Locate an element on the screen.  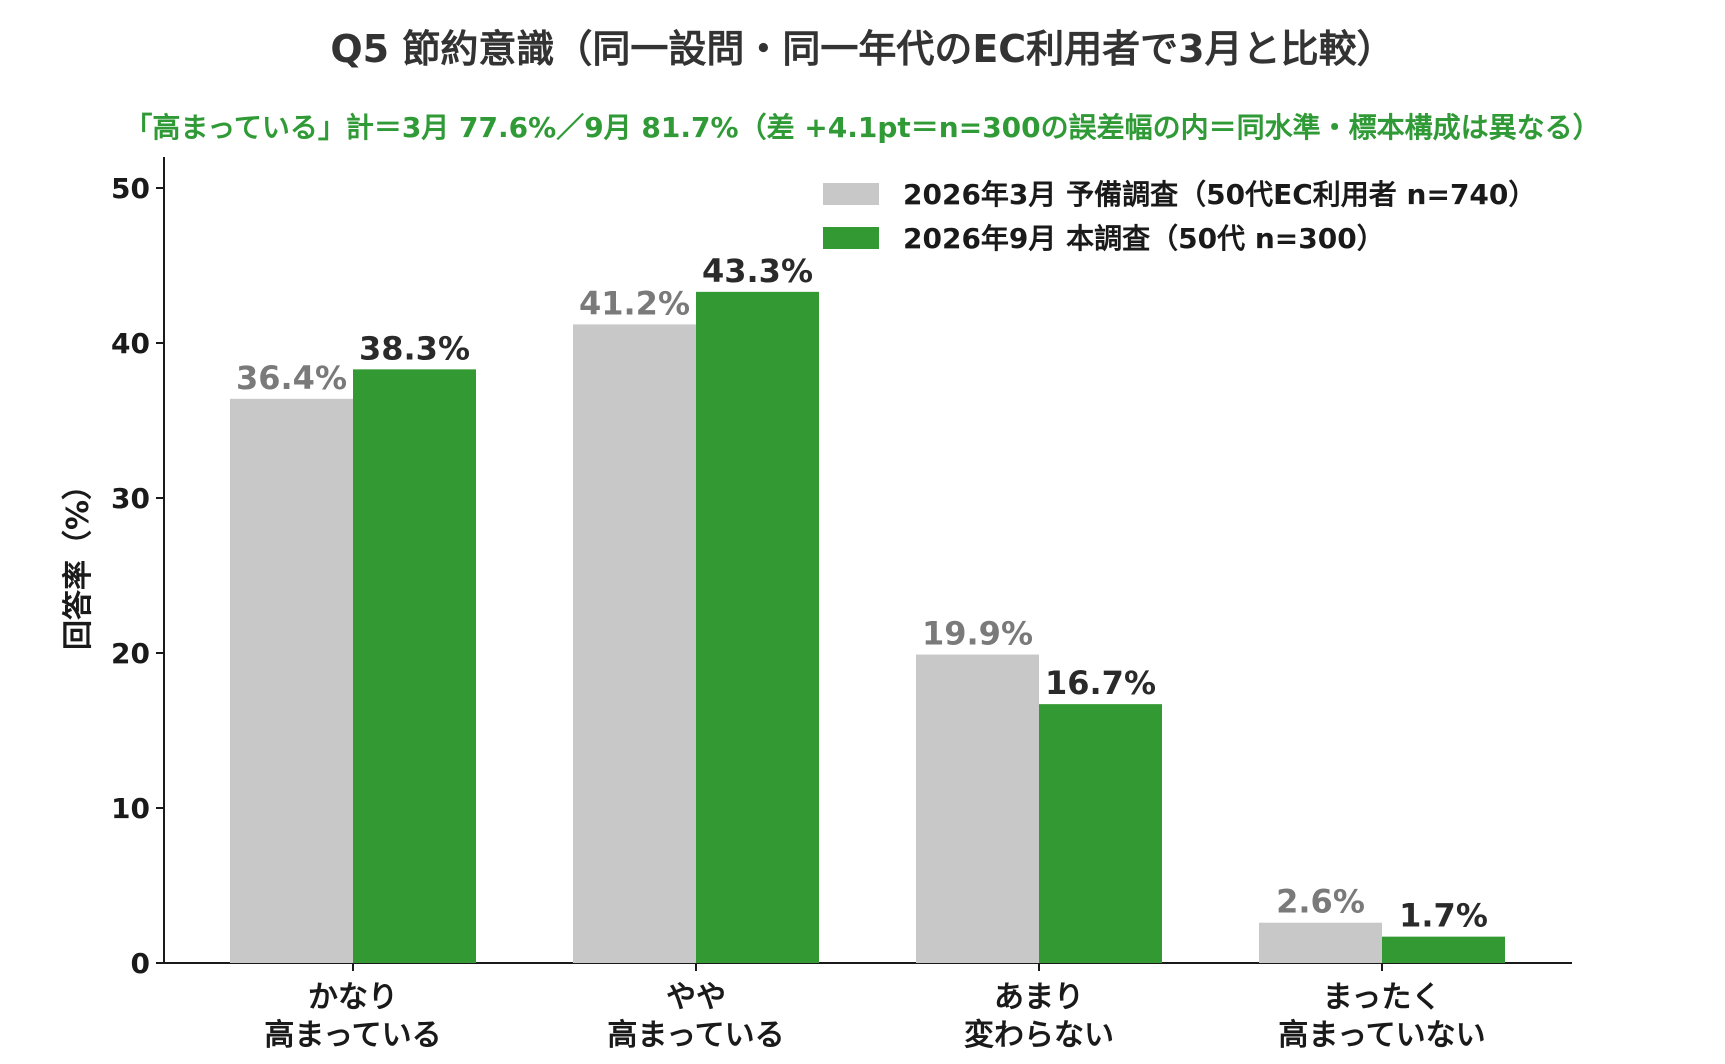
legend-label: 2026年3月 予備調査（50代EC利用者 n=740） is located at coordinates (1219, 194).